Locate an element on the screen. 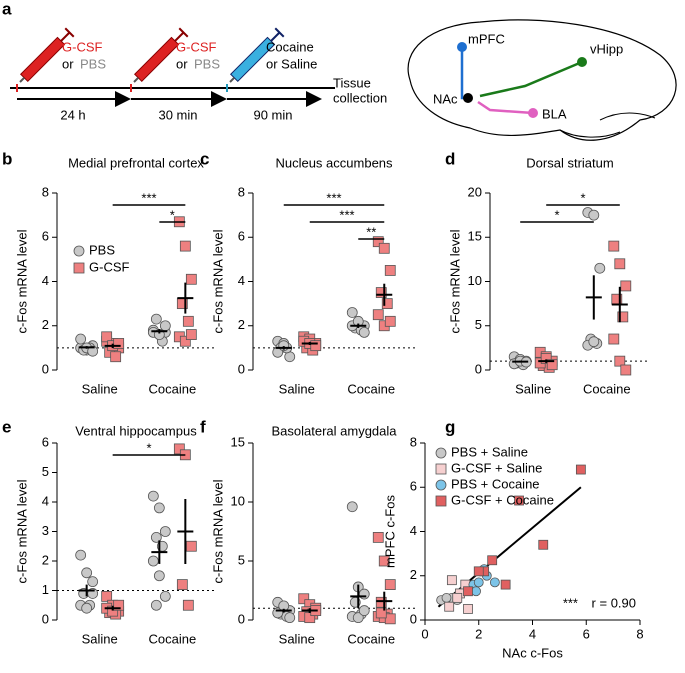 This screenshot has width=685, height=673. x-tick-label: 8 is located at coordinates (639, 633).